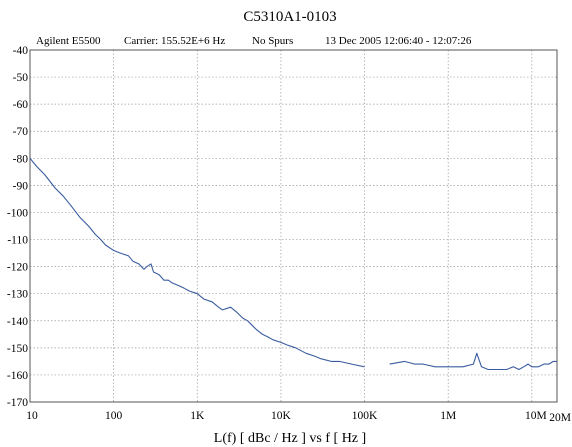 The height and width of the screenshot is (447, 572). I want to click on y-tick-label: -70, so click(21, 132).